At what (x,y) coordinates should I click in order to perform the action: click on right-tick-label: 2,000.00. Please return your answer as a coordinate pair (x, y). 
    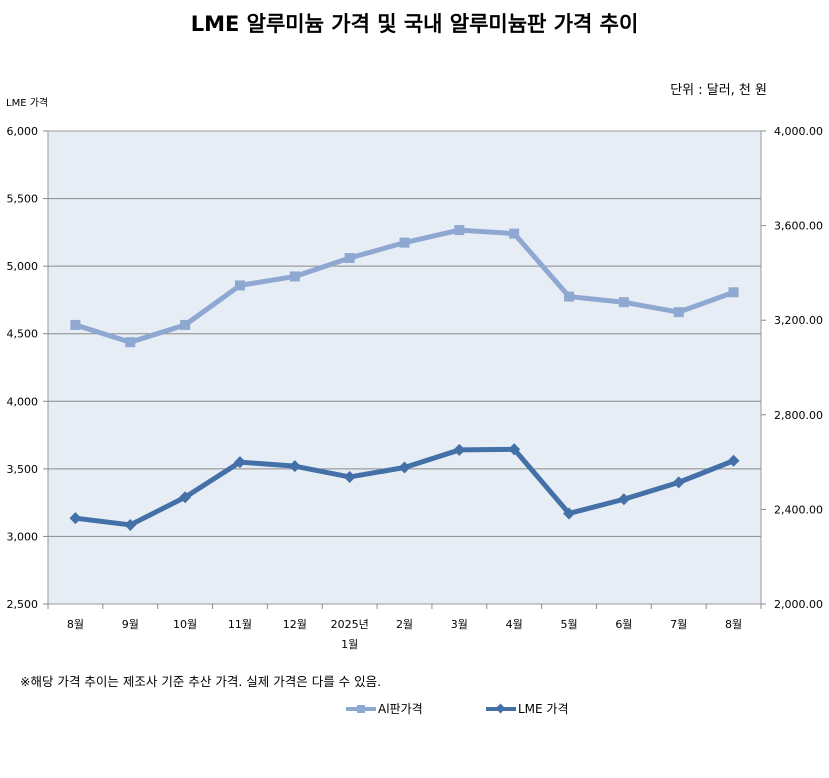
    Looking at the image, I should click on (798, 604).